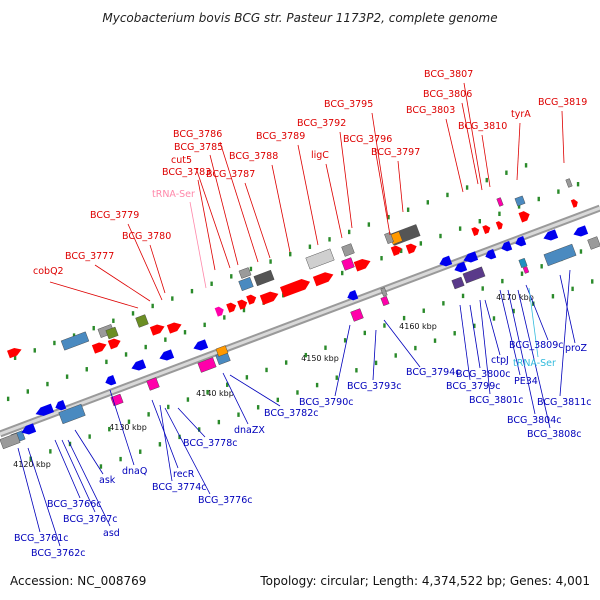 This screenshot has height=600, width=600. What do you see at coordinates (197, 134) in the screenshot?
I see `forward-gene-label-9: BCG_3786` at bounding box center [197, 134].